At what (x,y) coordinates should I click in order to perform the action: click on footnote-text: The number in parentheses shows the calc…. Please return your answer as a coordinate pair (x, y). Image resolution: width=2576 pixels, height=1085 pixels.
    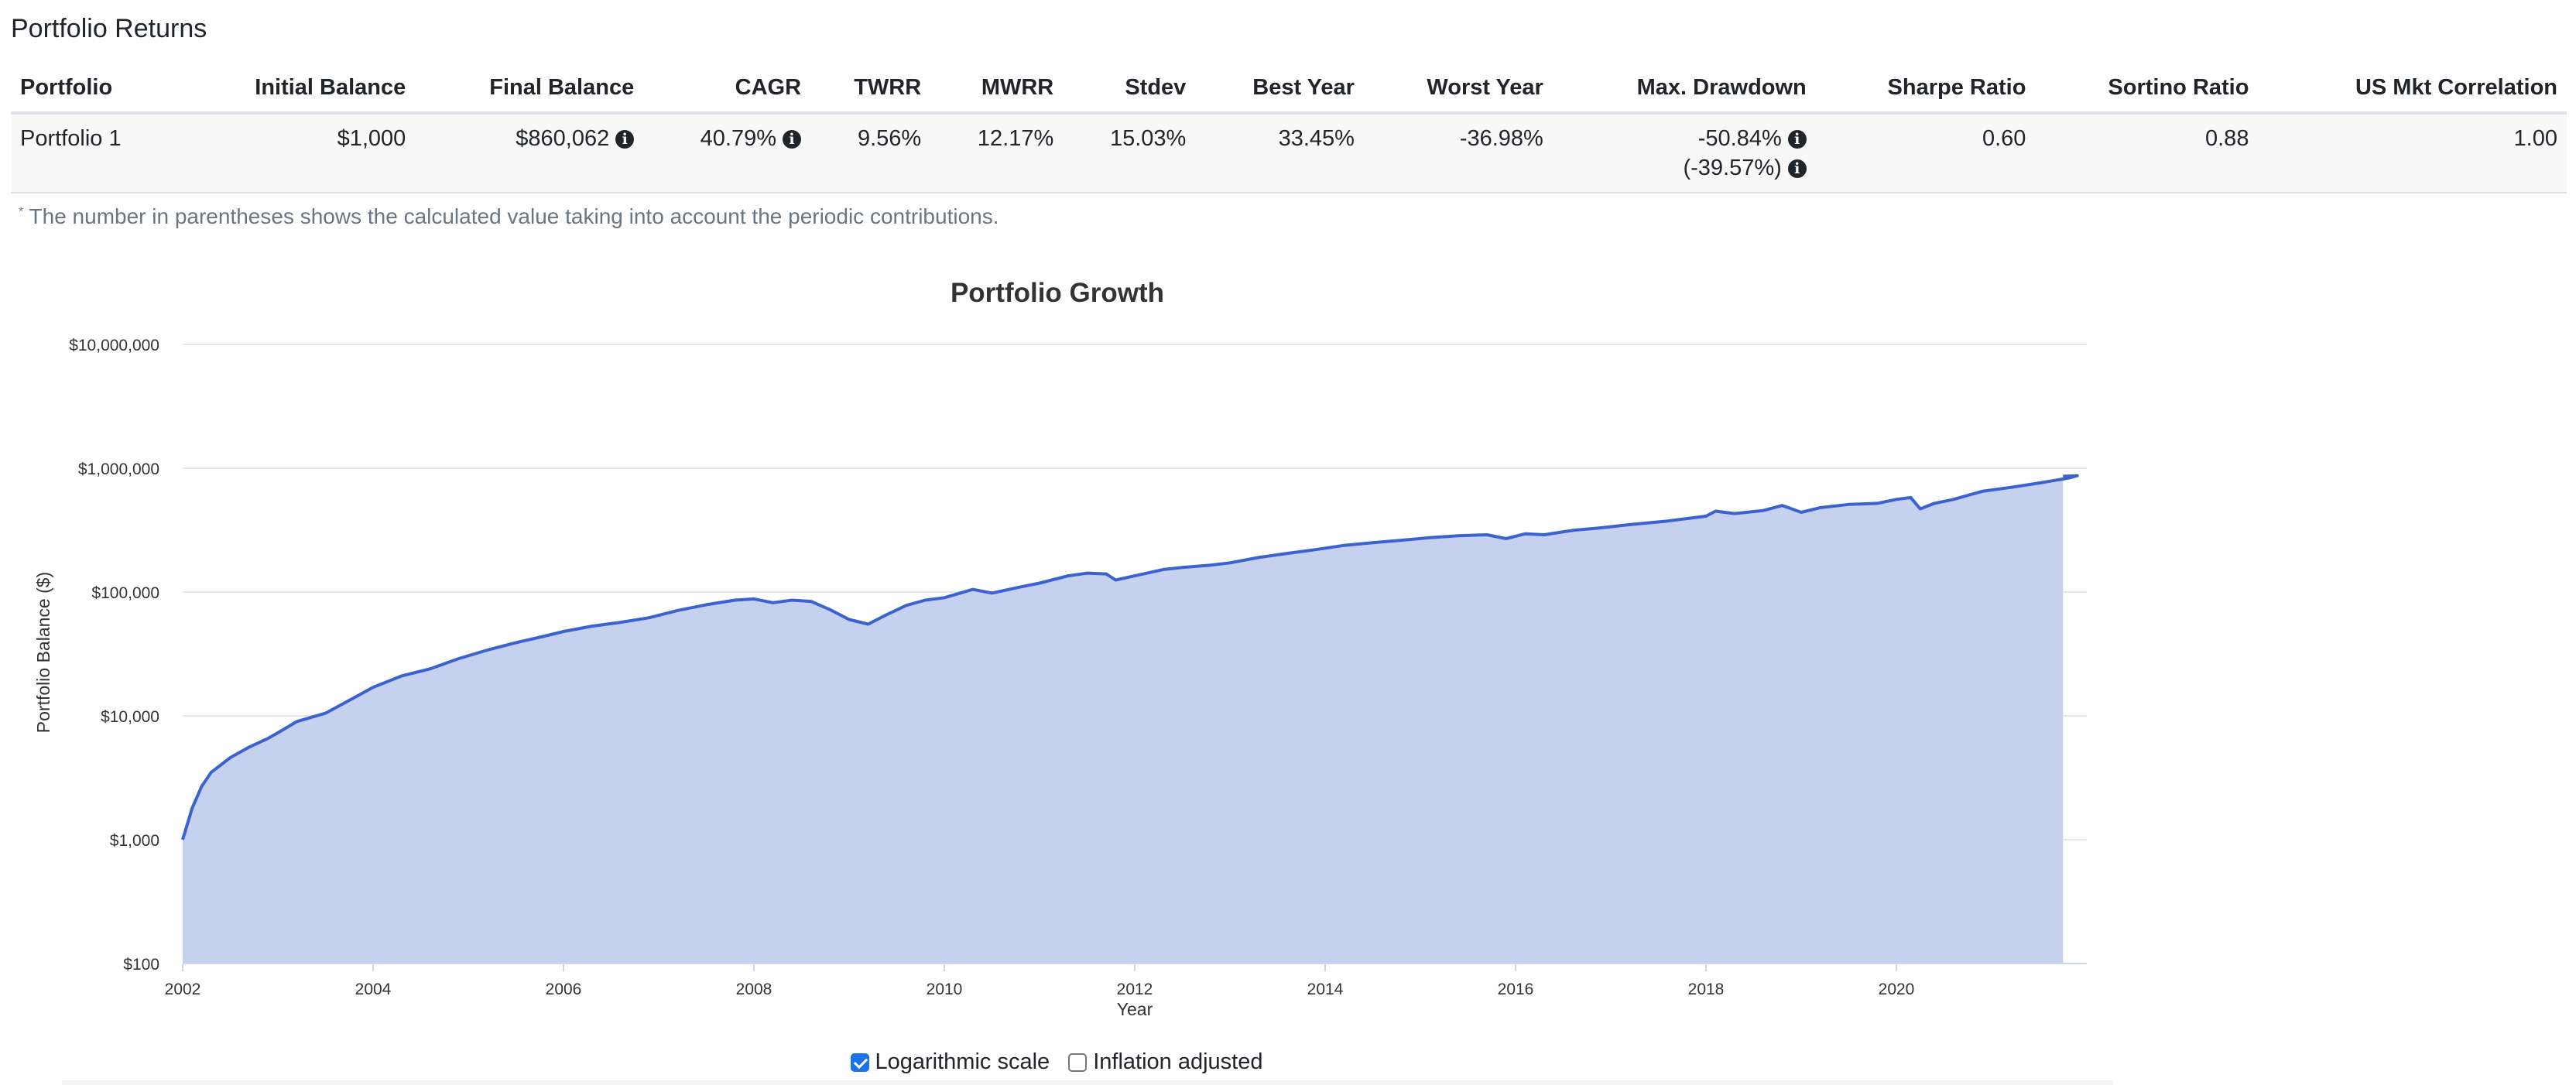
    Looking at the image, I should click on (514, 216).